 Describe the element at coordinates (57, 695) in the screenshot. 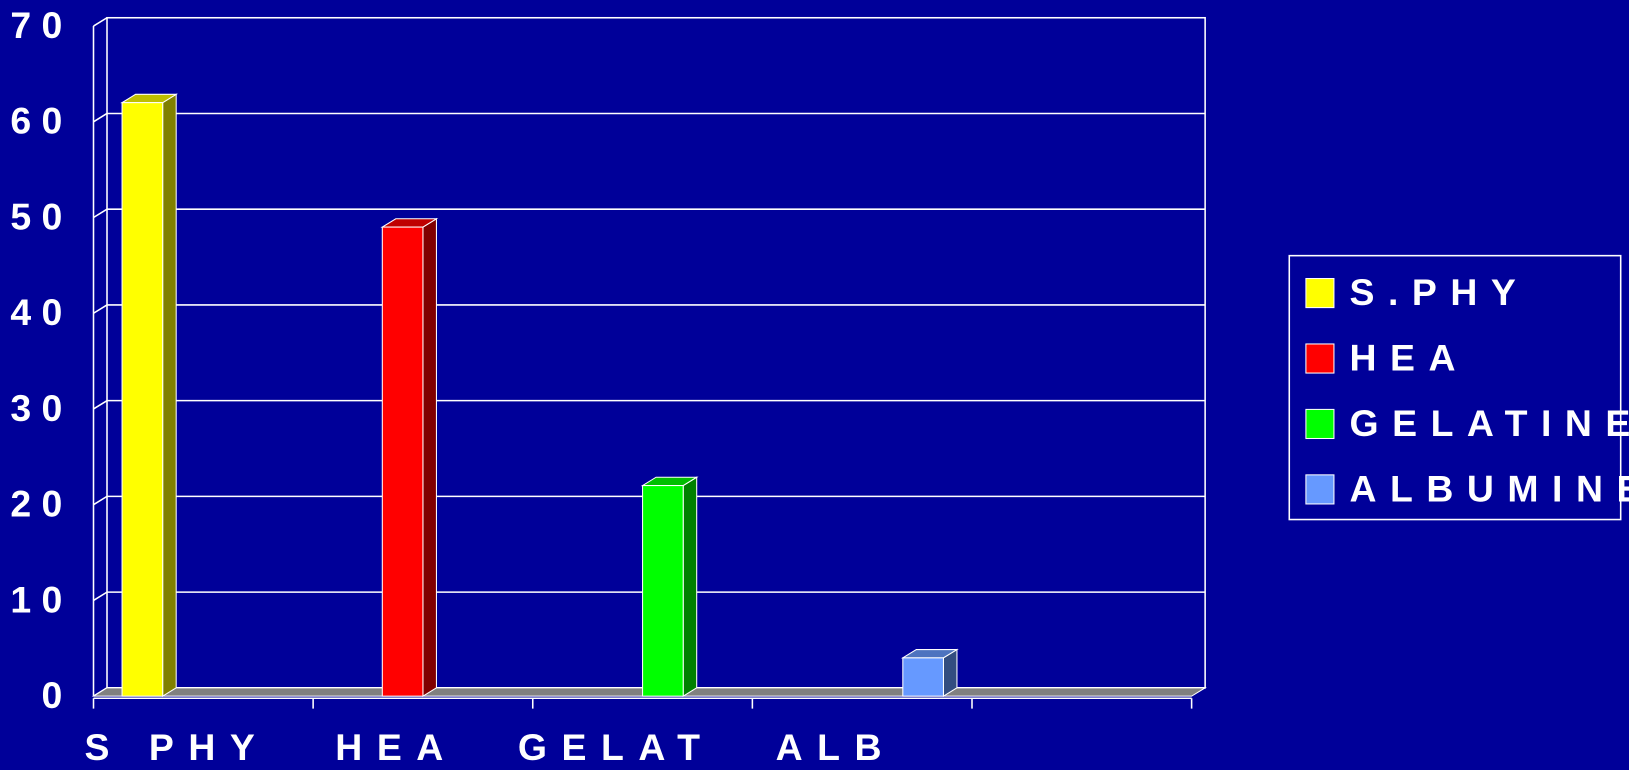

I see `y-tick-label: 0` at that location.